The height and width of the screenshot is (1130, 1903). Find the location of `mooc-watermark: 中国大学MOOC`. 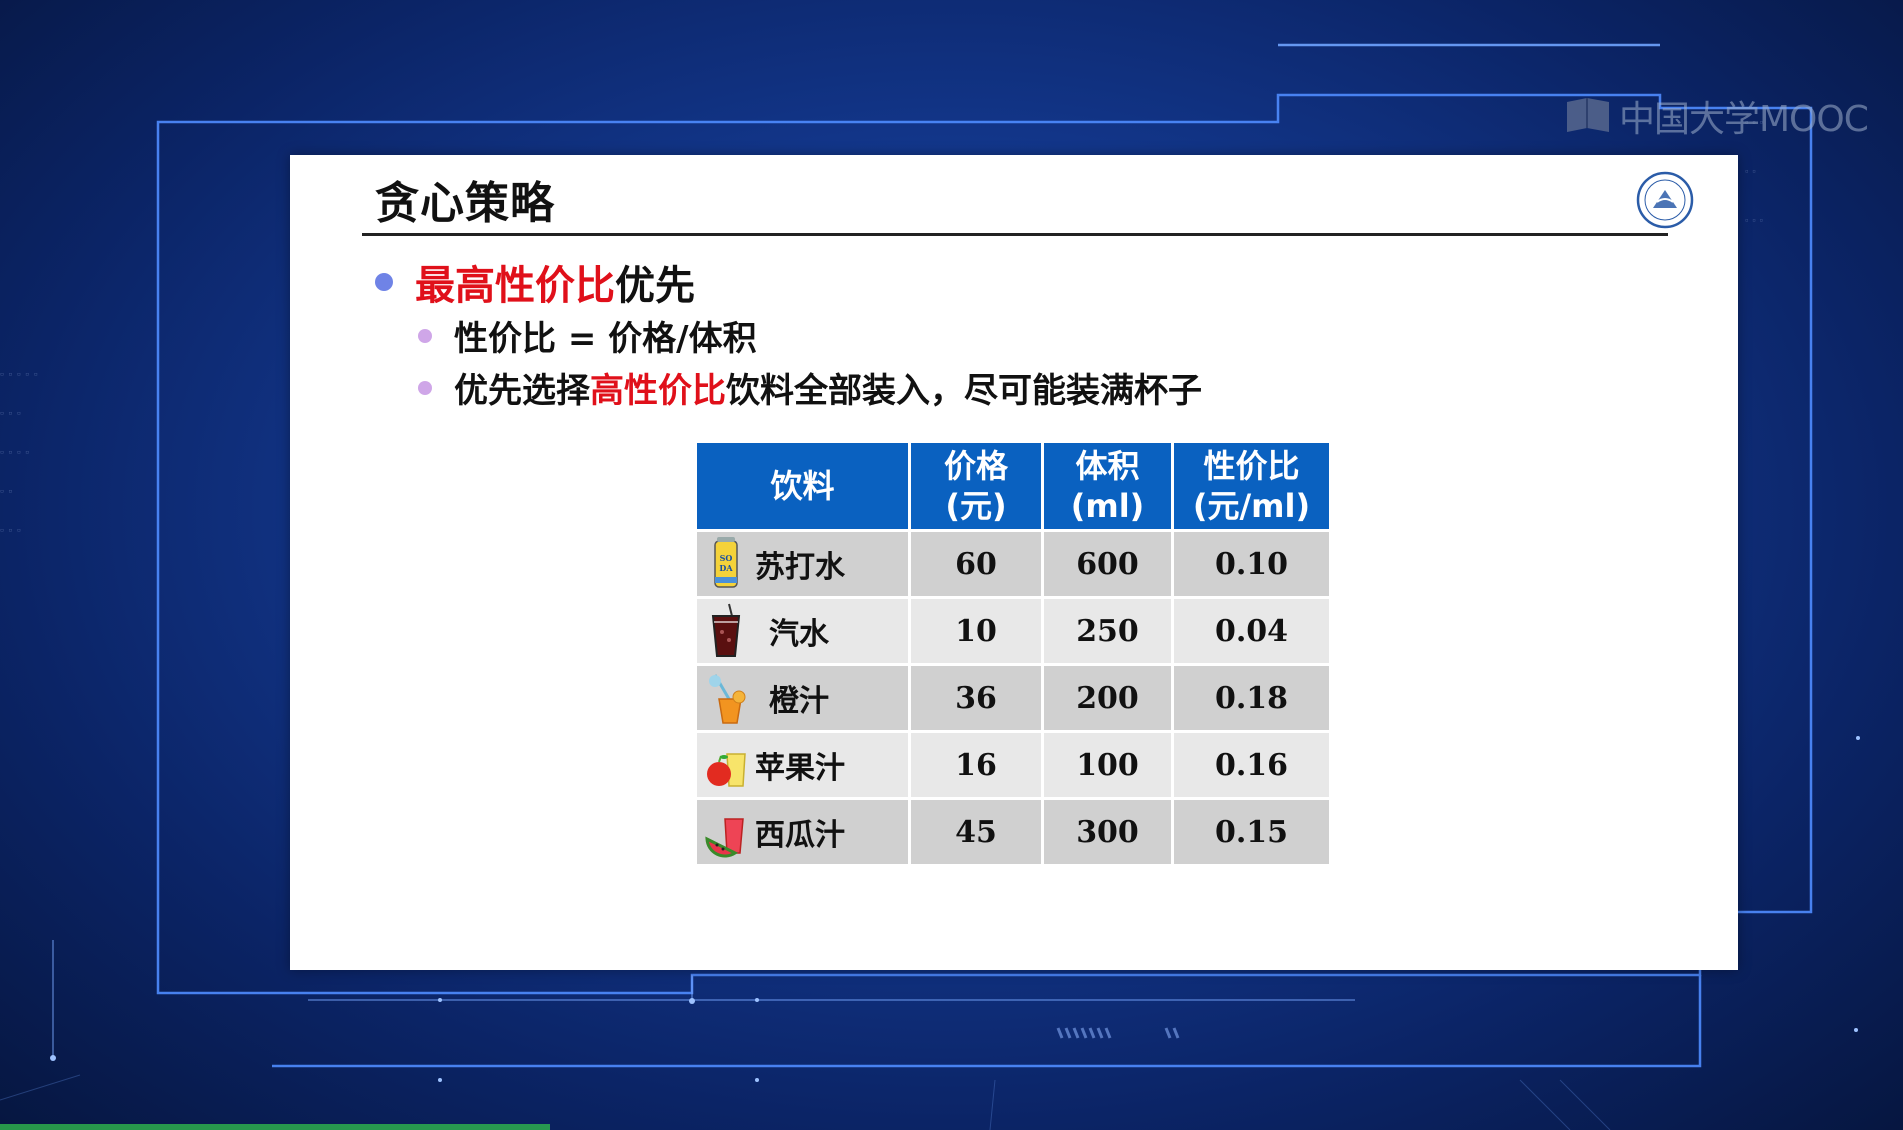

mooc-watermark: 中国大学MOOC is located at coordinates (1717, 116).